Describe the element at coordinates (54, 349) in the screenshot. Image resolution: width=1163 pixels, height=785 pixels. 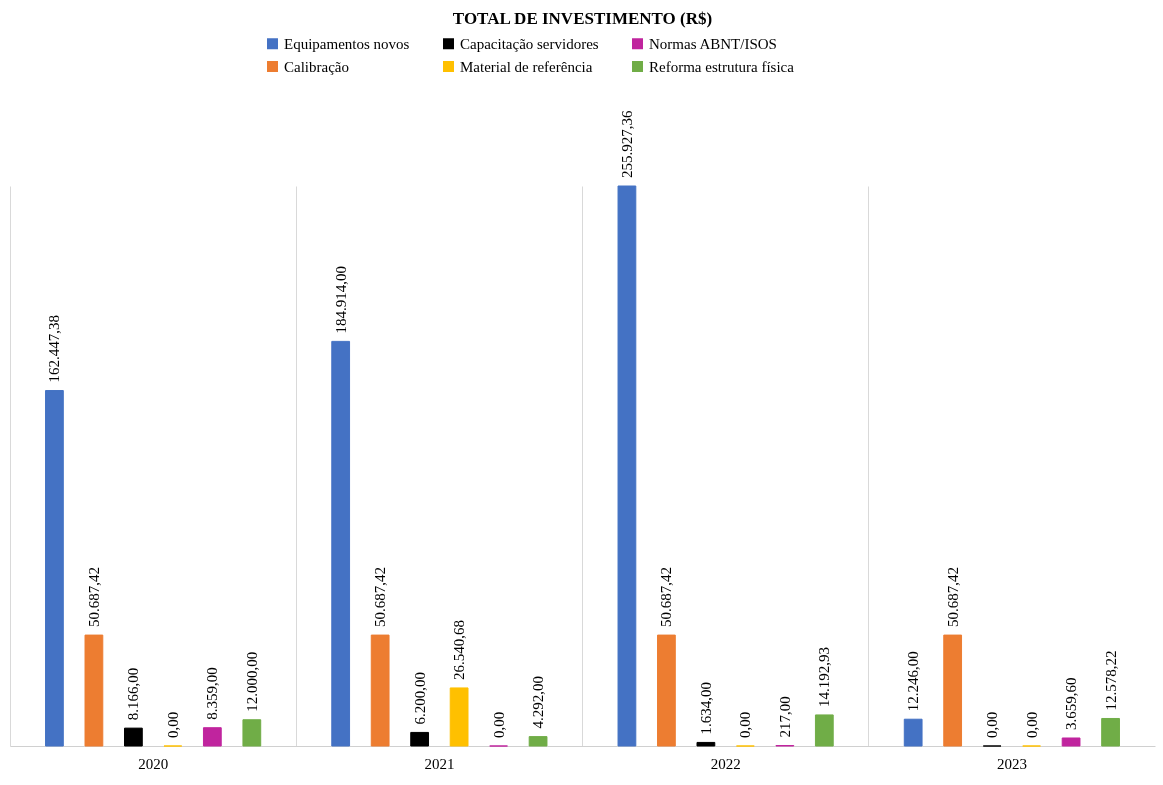
I see `data-label: 162.447,38` at that location.